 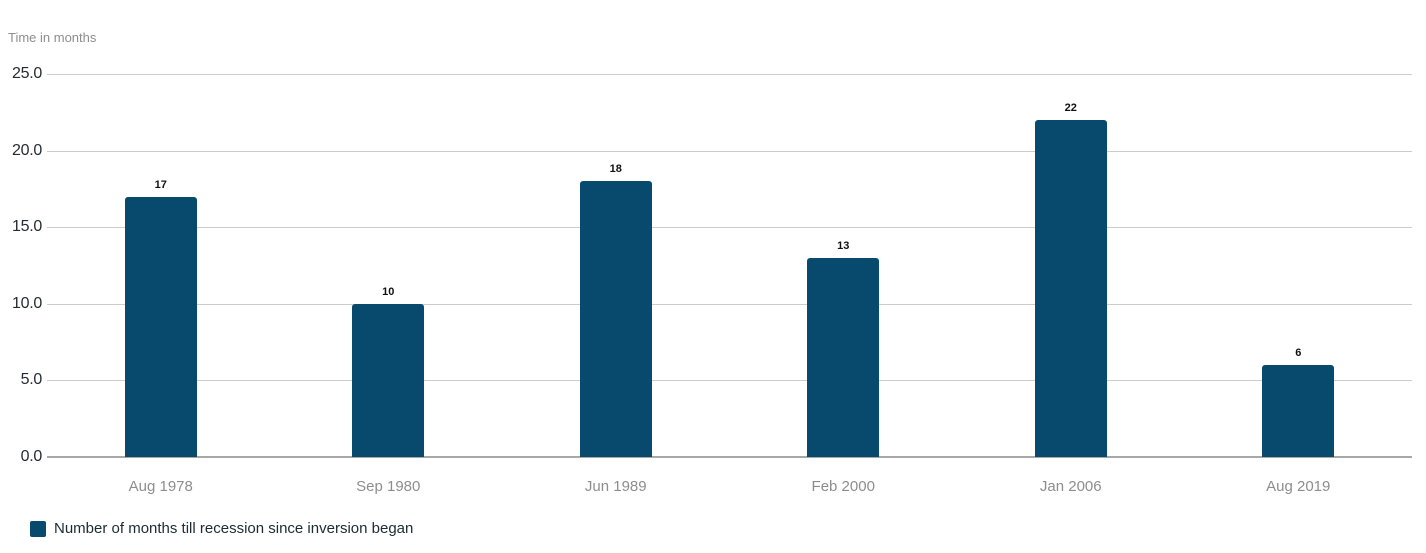 What do you see at coordinates (52, 37) in the screenshot?
I see `y-axis-title: Time in months` at bounding box center [52, 37].